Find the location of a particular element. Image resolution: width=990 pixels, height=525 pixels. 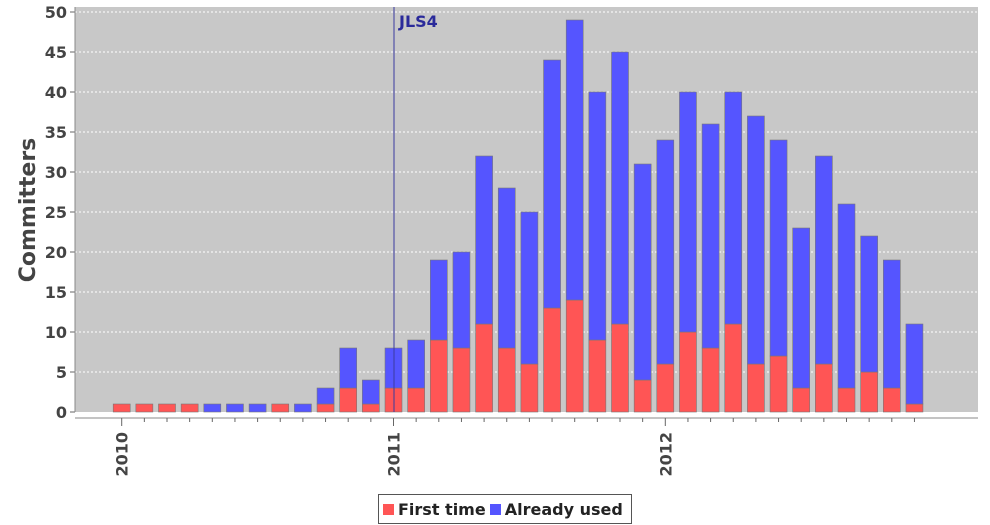

y-tick-label: 10 is located at coordinates (56, 332).